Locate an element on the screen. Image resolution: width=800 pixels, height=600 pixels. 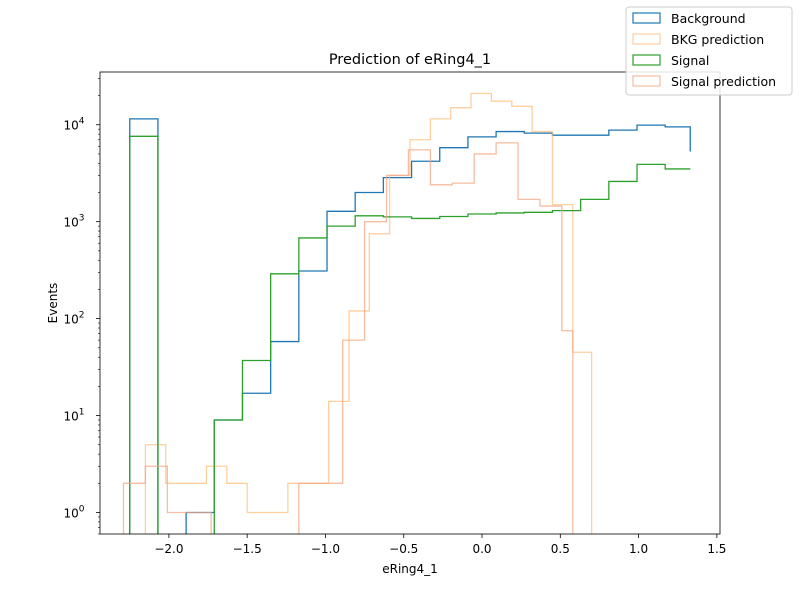
x-tick-label: 1.5 is located at coordinates (716, 549).